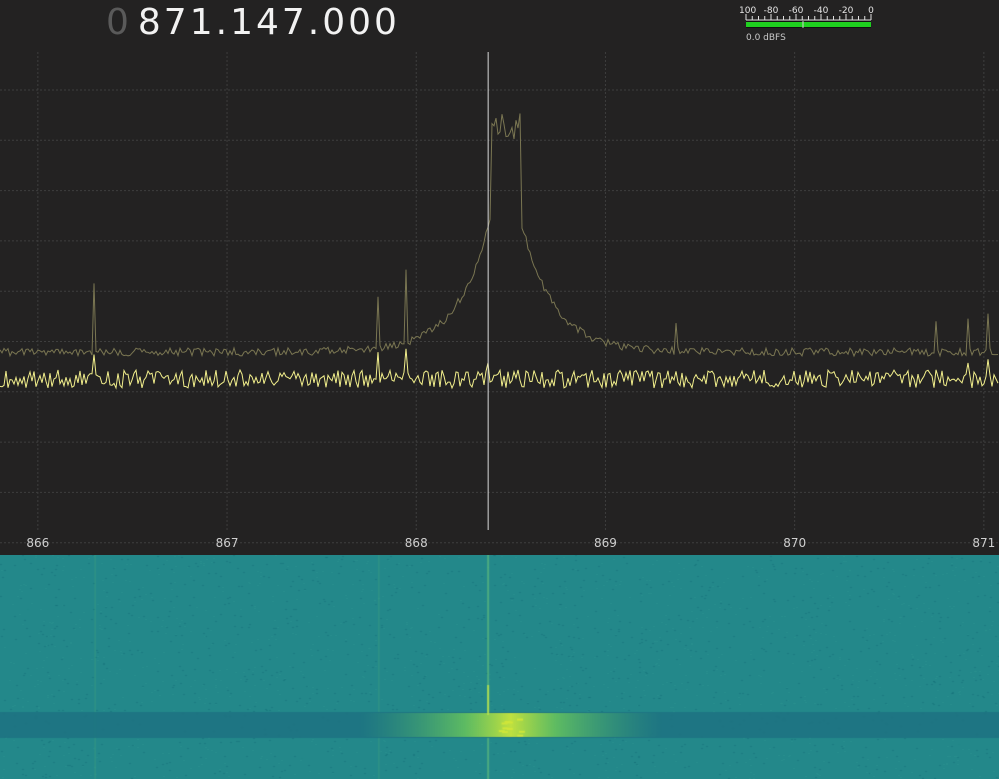 The image size is (999, 779). I want to click on meter-scale-label: -20, so click(846, 11).